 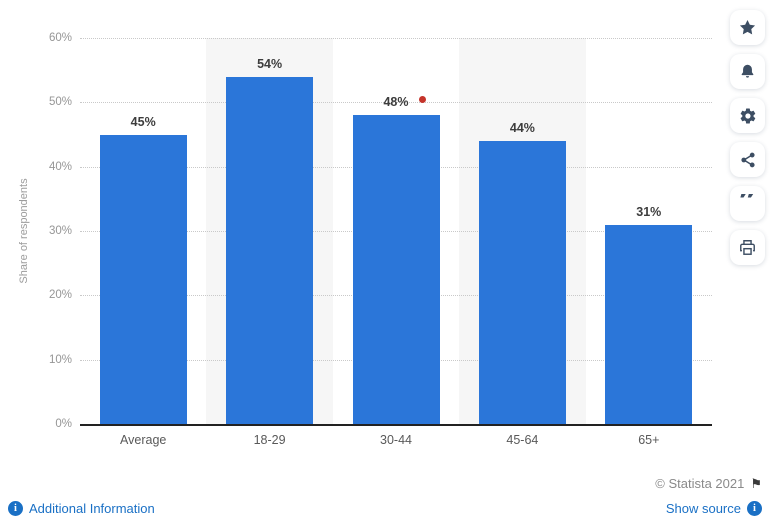 I want to click on show-source-link: Show source i, so click(x=714, y=508).